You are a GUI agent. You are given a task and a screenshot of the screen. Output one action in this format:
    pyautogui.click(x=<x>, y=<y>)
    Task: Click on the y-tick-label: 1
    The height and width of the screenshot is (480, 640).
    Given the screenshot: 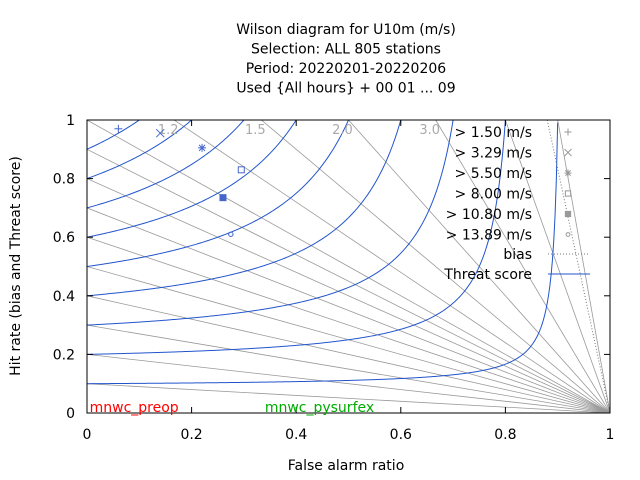 What is the action you would take?
    pyautogui.click(x=70, y=121)
    